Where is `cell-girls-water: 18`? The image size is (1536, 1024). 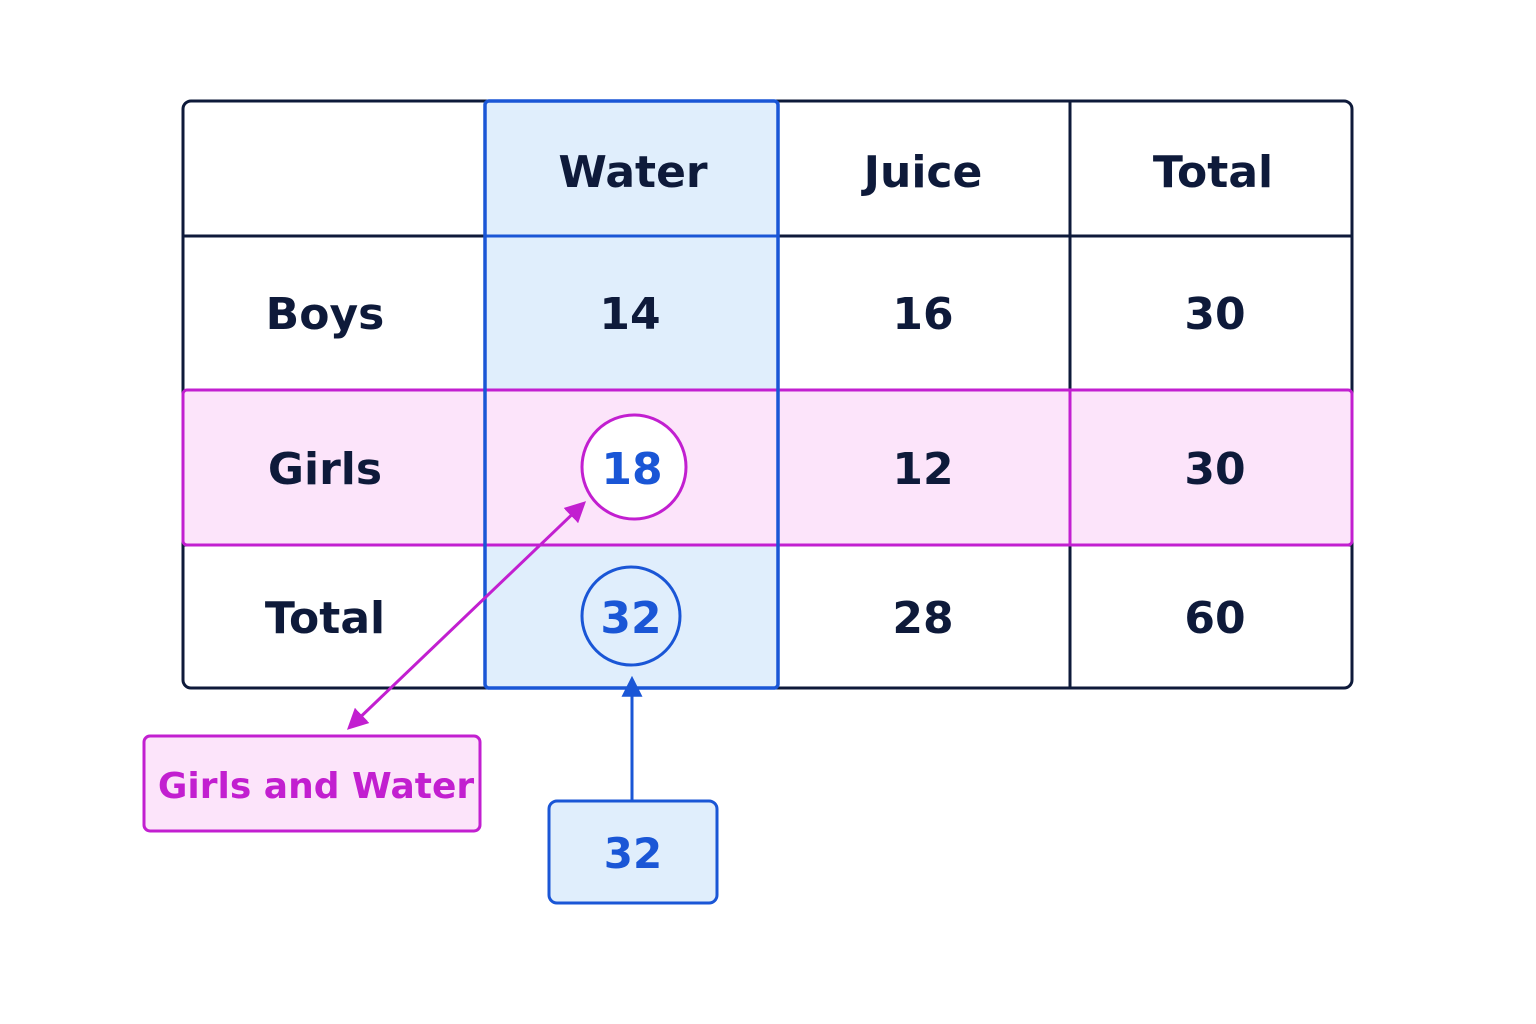
cell-girls-water: 18 is located at coordinates (631, 469).